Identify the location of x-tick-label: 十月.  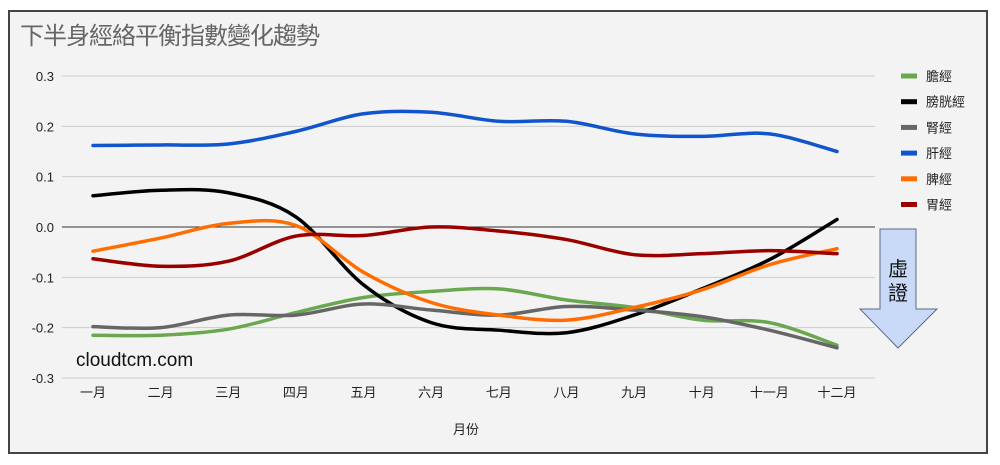
(702, 392).